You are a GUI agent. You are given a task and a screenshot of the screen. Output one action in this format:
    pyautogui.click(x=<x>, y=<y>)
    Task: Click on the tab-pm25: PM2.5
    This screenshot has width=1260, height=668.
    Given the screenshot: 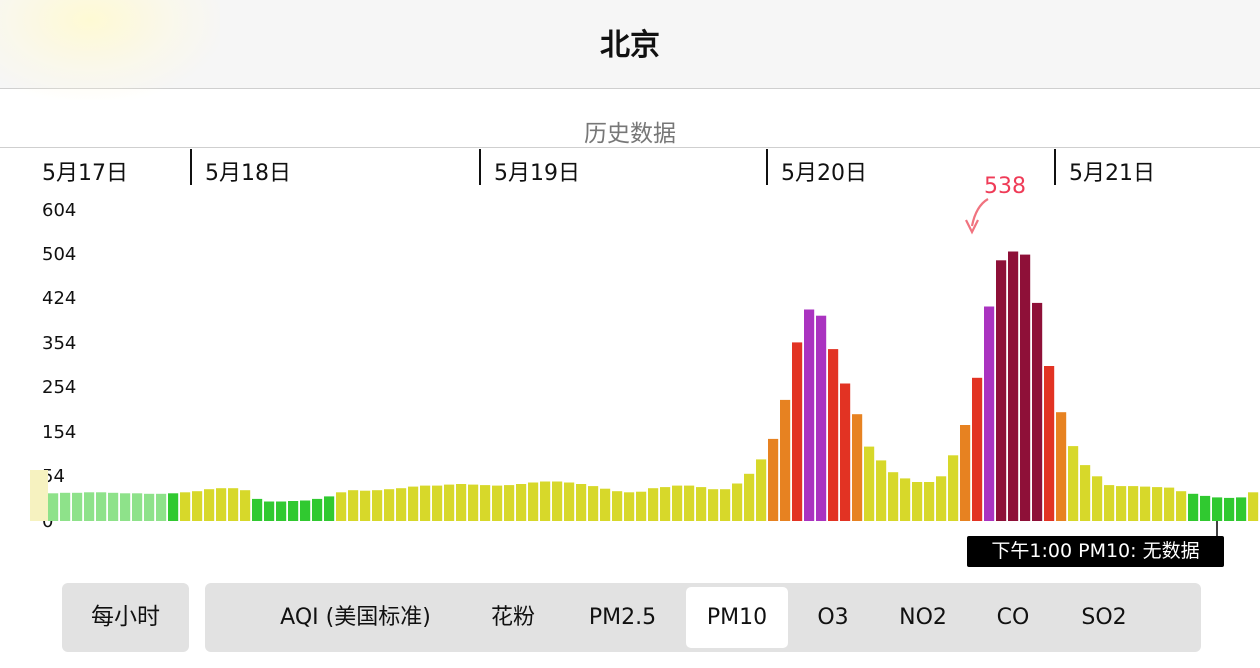 What is the action you would take?
    pyautogui.click(x=622, y=617)
    